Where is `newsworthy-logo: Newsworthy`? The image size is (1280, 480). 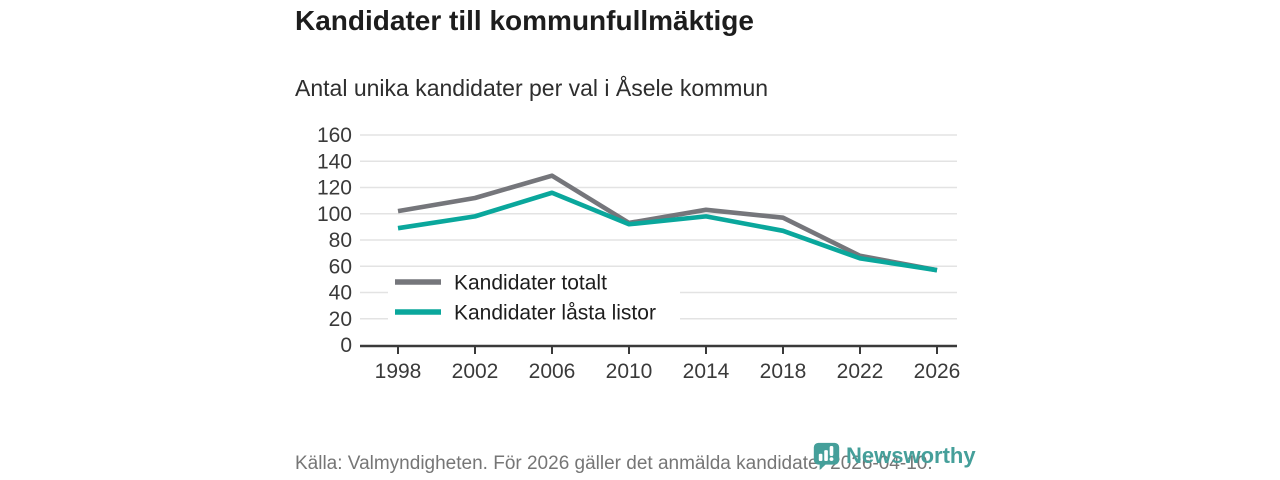 newsworthy-logo: Newsworthy is located at coordinates (894, 455).